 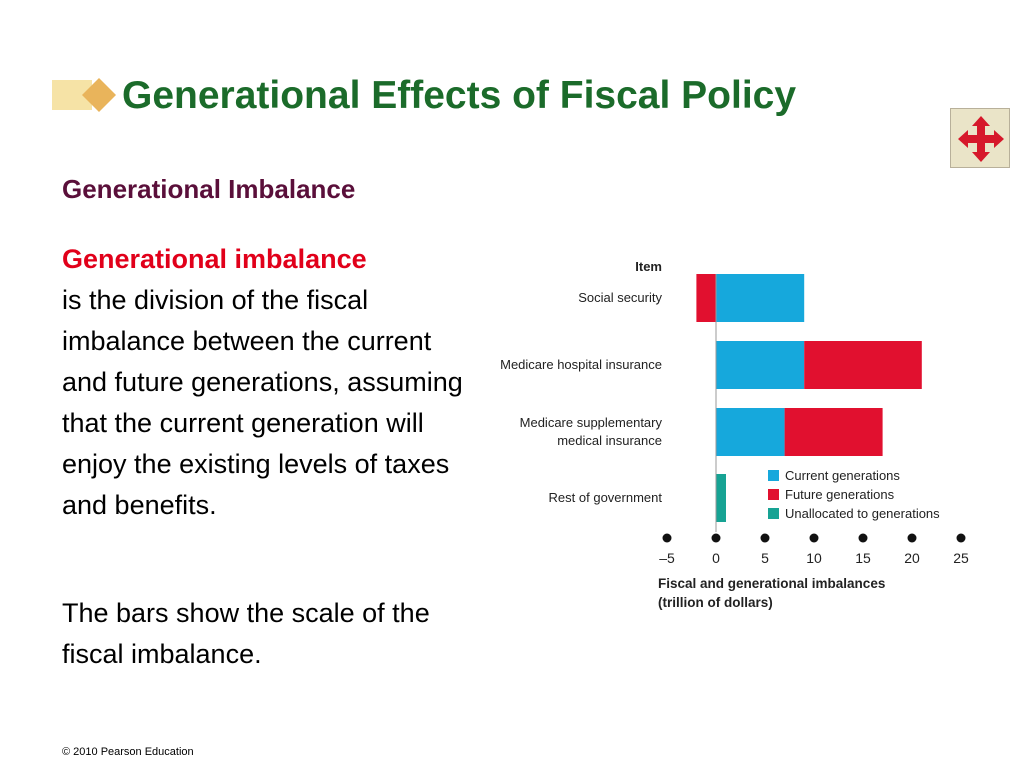 I want to click on slide-title: Generational Effects of Fiscal Policy, so click(x=459, y=95).